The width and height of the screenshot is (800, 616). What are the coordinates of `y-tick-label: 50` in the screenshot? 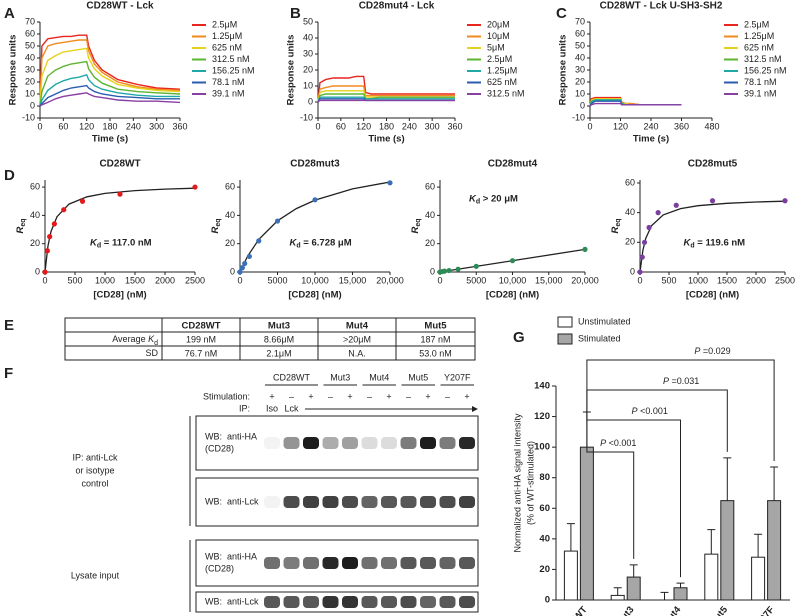 It's located at (580, 45).